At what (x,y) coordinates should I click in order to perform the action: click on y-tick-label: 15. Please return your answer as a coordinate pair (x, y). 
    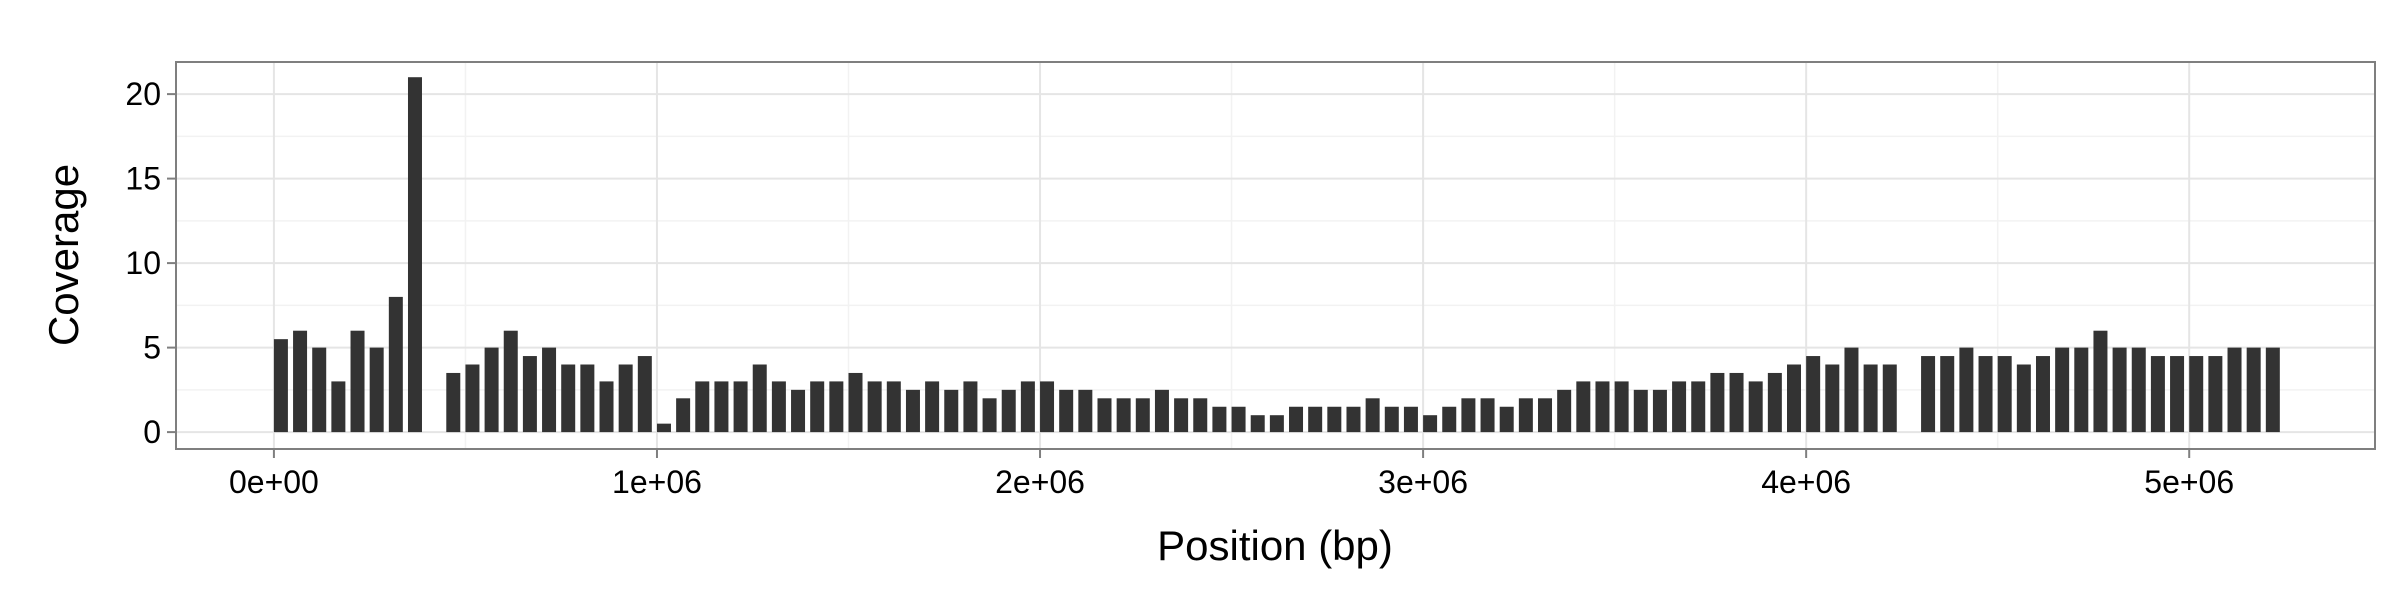
    Looking at the image, I should click on (143, 179).